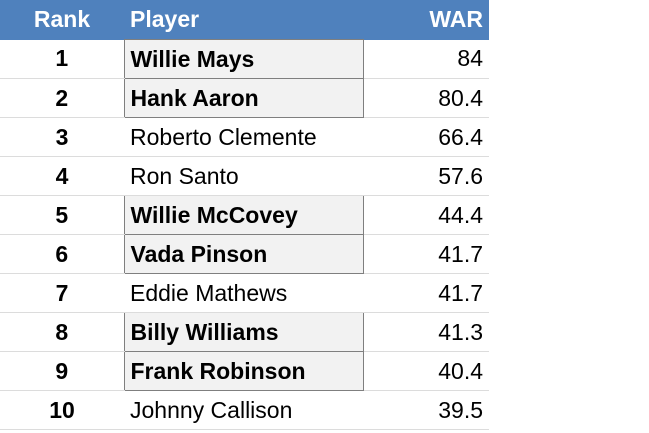  I want to click on war-cell: 84, so click(426, 59).